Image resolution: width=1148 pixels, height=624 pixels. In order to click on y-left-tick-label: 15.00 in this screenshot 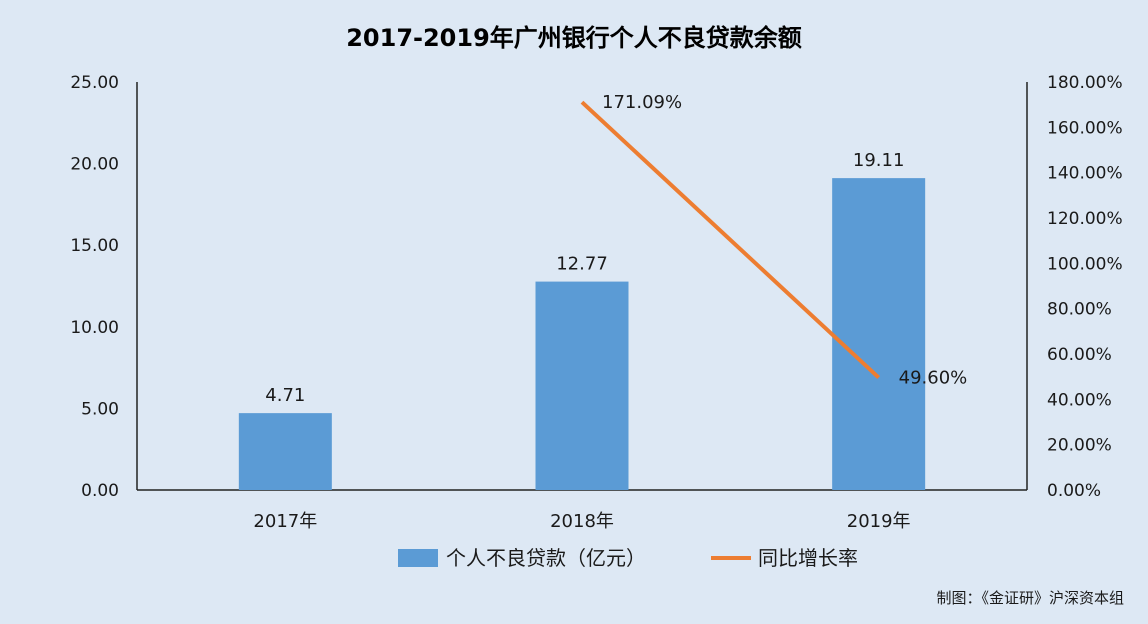, I will do `click(94, 246)`.